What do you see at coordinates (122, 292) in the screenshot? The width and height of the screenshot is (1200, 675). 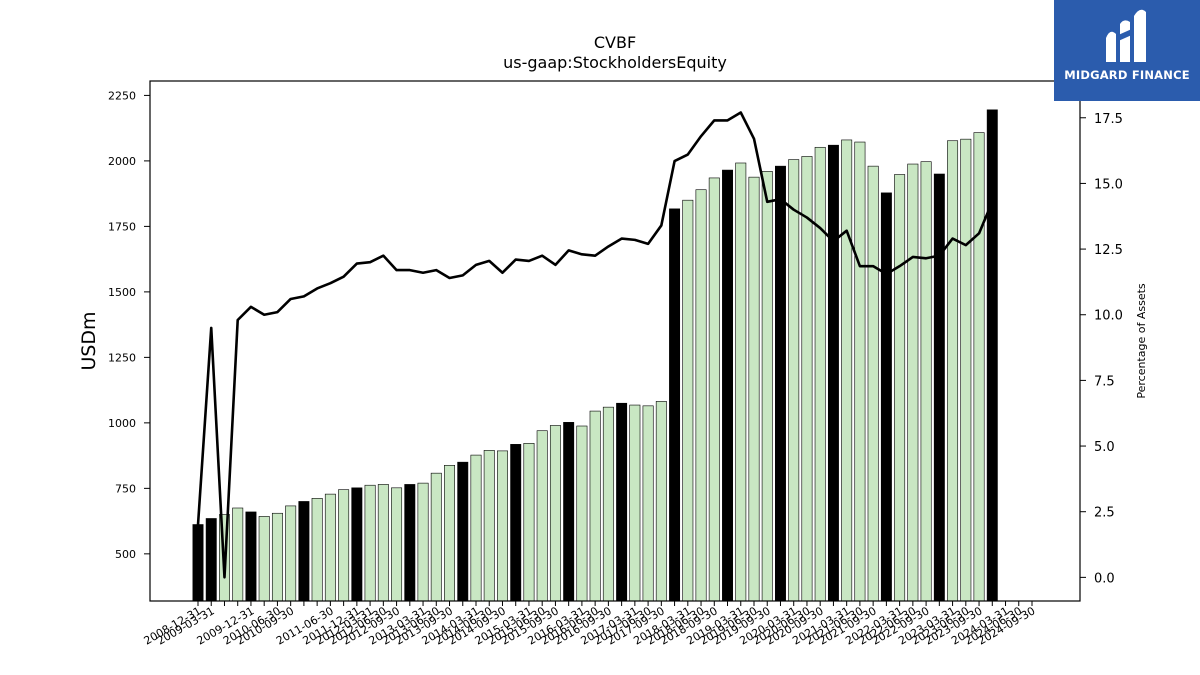 I see `y-tick-label: 1500` at bounding box center [122, 292].